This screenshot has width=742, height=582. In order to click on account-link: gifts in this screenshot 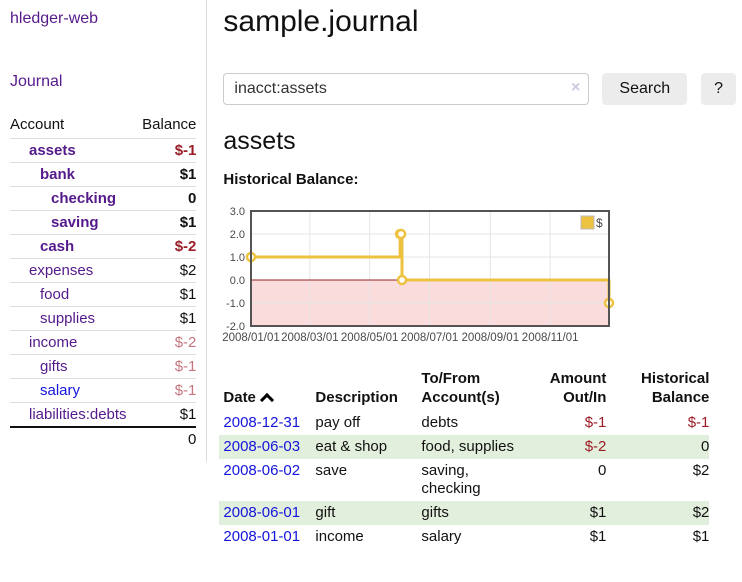, I will do `click(54, 366)`.